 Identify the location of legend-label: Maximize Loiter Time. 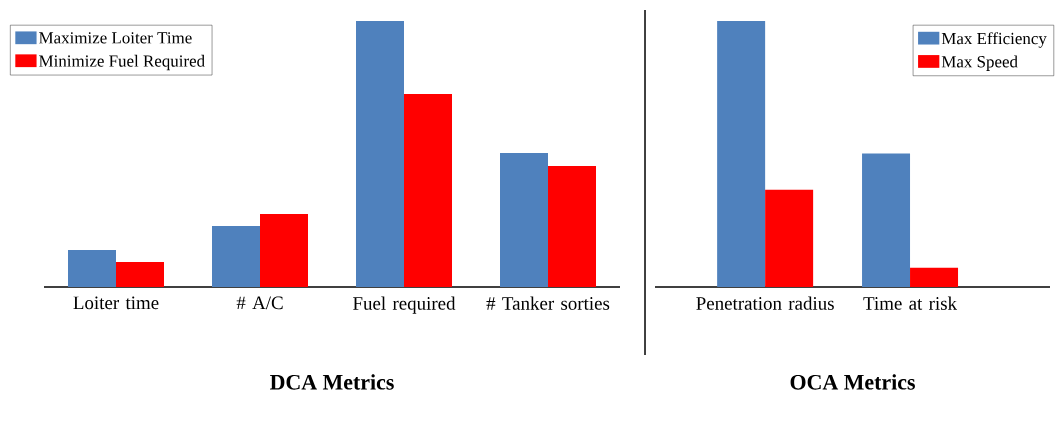
(115, 38).